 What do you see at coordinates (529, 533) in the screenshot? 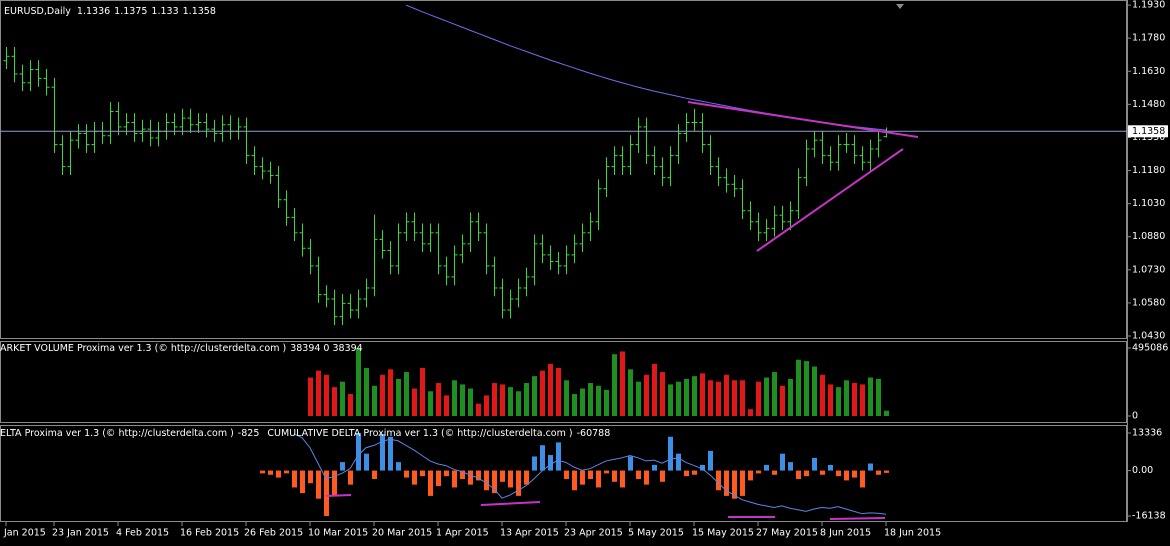
I see `x-tick-label: 13 Apr 2015` at bounding box center [529, 533].